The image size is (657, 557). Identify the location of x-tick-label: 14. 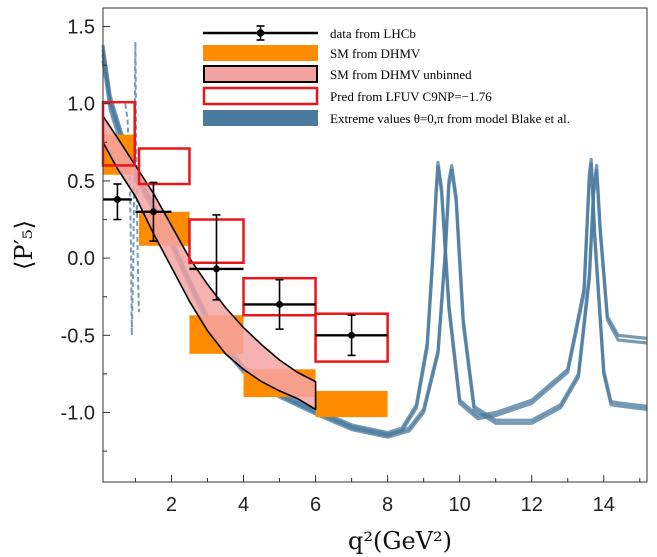
(604, 505).